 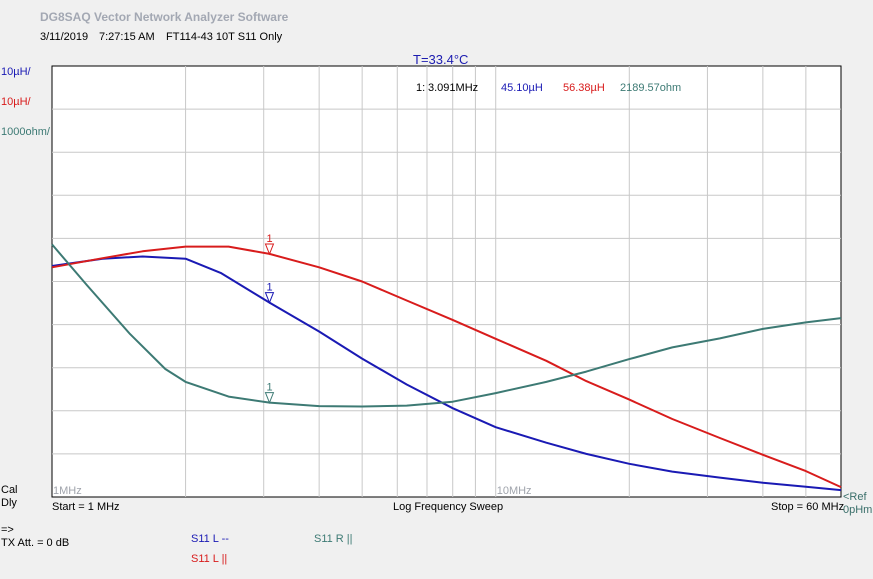 I want to click on ref-value: 0pHm, so click(x=858, y=510).